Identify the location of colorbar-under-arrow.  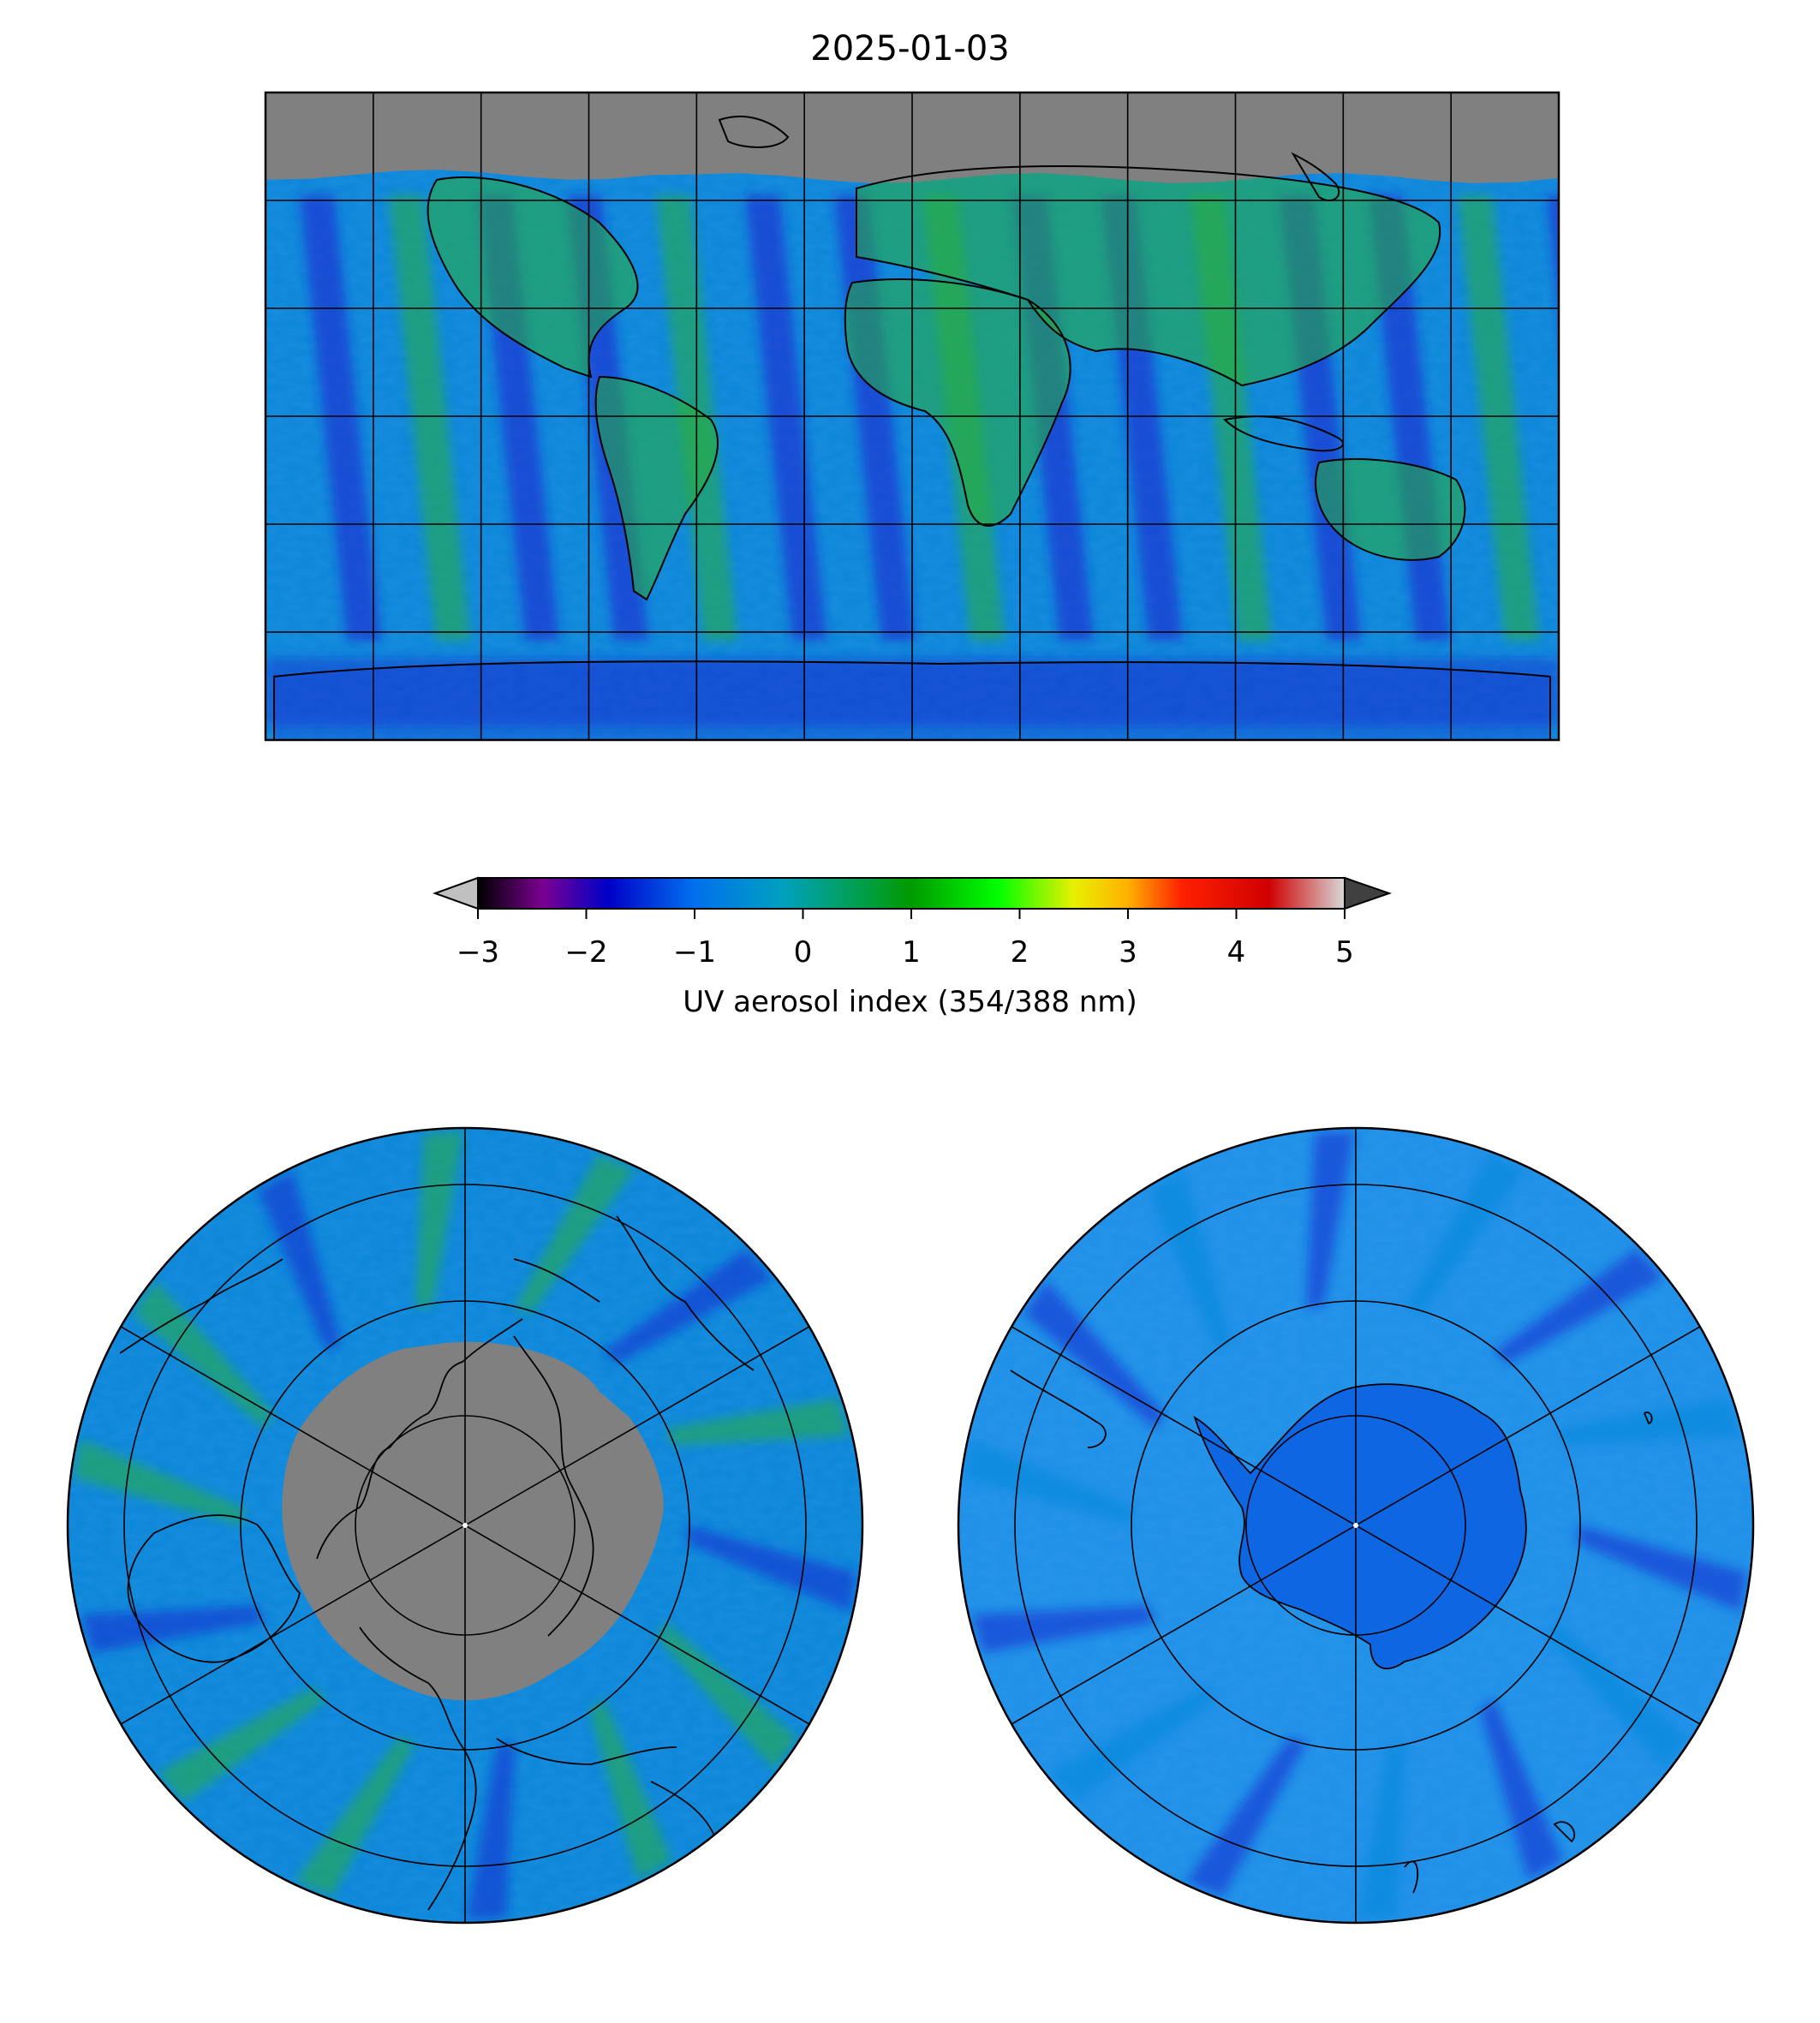
(456, 893).